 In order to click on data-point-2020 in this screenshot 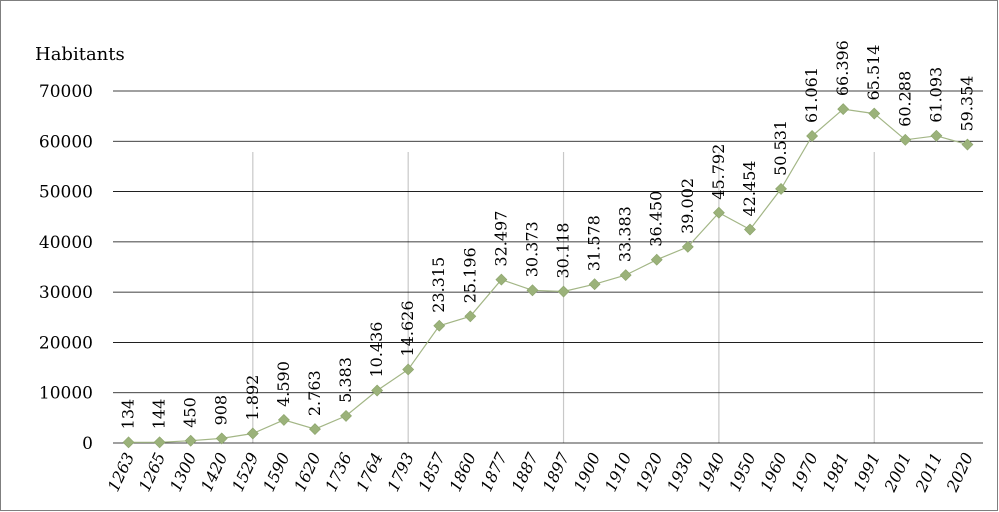, I will do `click(967, 144)`.